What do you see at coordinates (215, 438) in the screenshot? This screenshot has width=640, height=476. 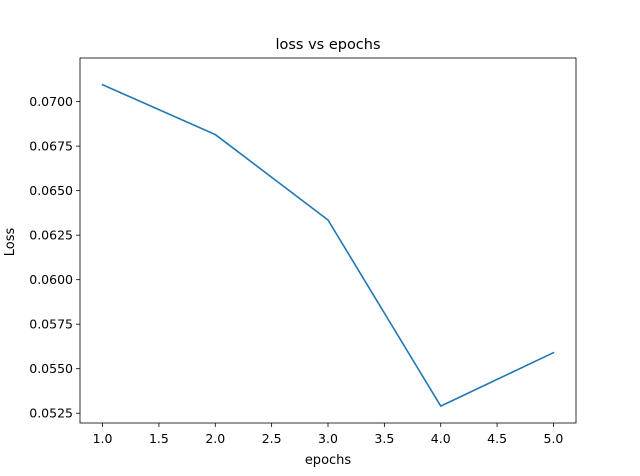 I see `x-tick-label: 2.0` at bounding box center [215, 438].